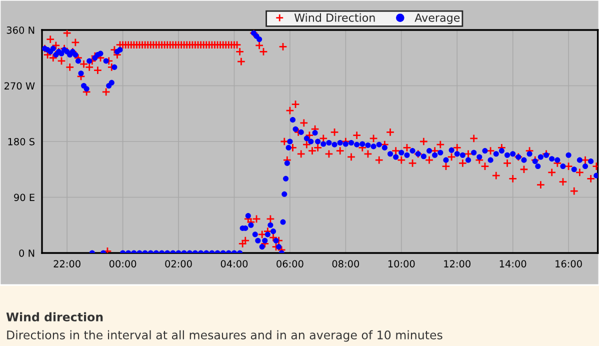 The image size is (599, 346). Describe the element at coordinates (401, 264) in the screenshot. I see `x-tick-label: 10:00` at that location.